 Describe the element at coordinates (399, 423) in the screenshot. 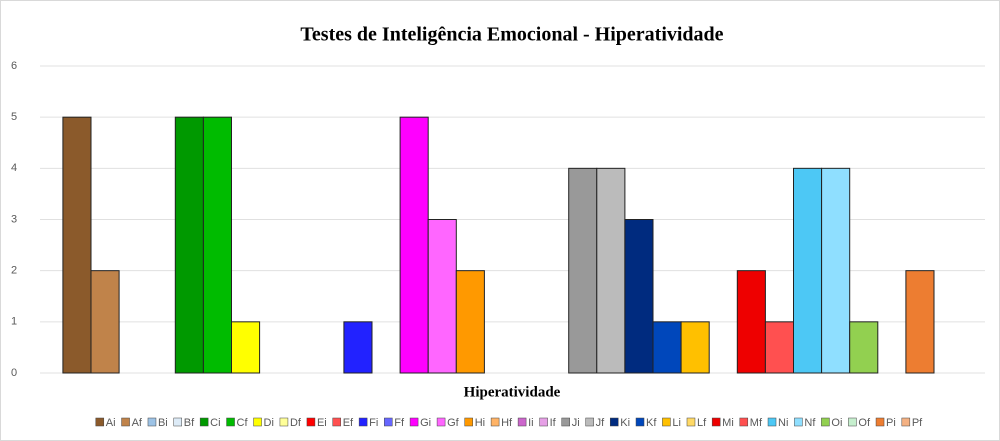

I see `legend-label: Ff` at that location.